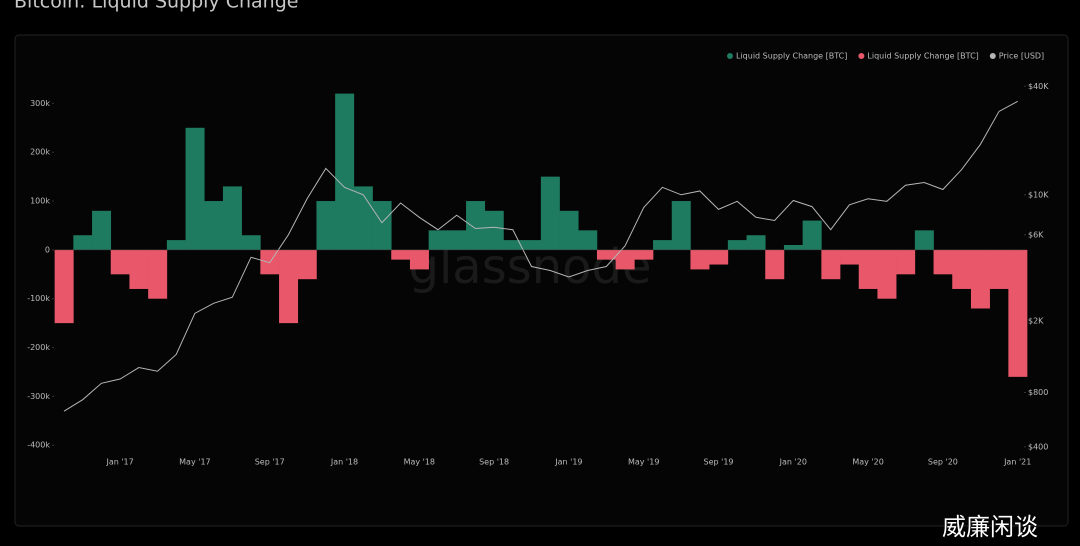 This screenshot has height=546, width=1080. What do you see at coordinates (1038, 86) in the screenshot?
I see `y2-tick-label: $40K` at bounding box center [1038, 86].